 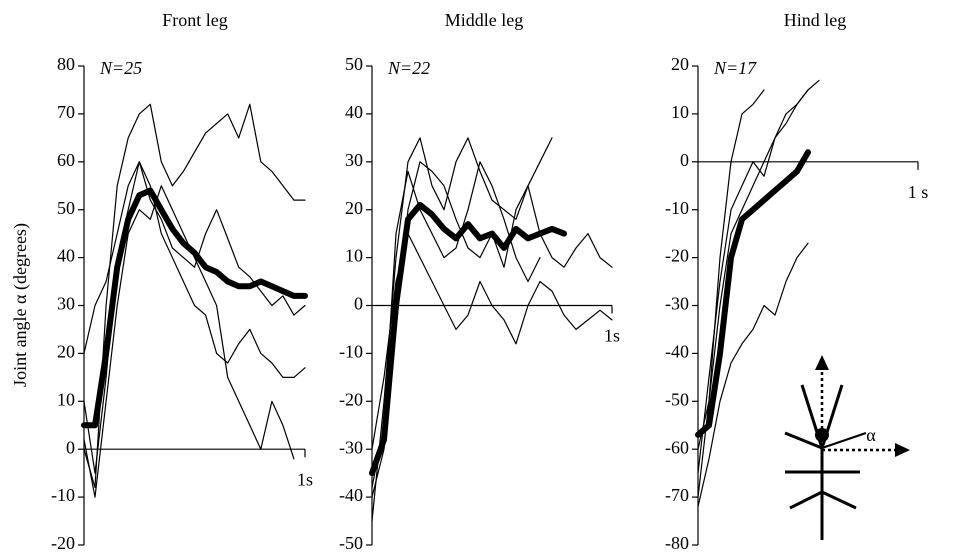 I want to click on y-tick-label: -60, so click(x=677, y=447).